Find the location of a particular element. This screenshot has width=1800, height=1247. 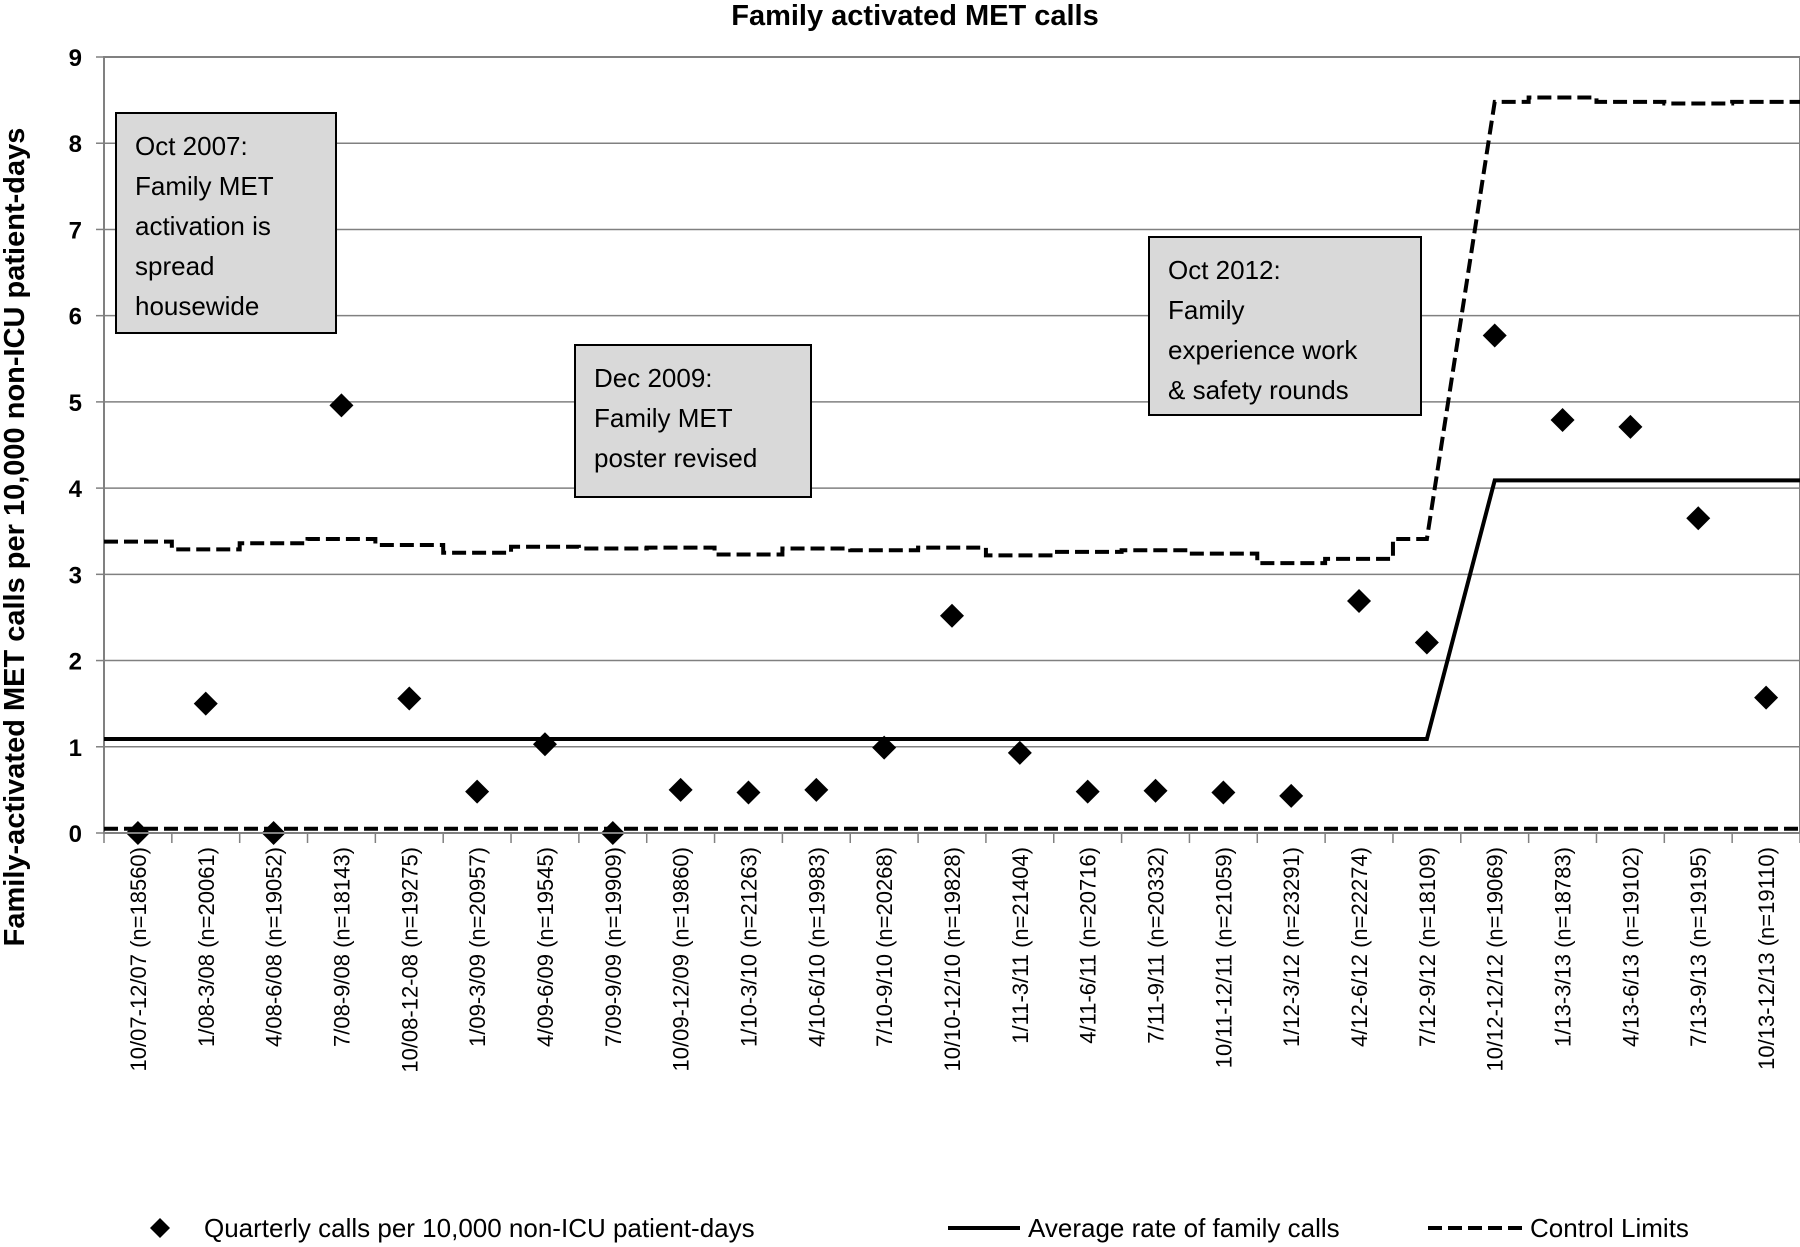

x-tick-label: 4/08-6/08 (n=19052) is located at coordinates (274, 947).